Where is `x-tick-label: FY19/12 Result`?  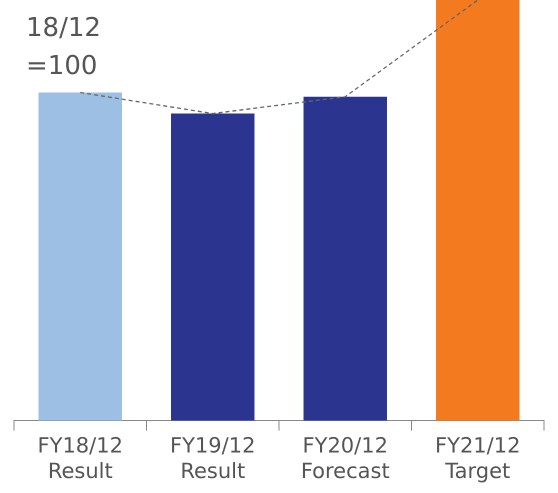 x-tick-label: FY19/12 Result is located at coordinates (213, 458).